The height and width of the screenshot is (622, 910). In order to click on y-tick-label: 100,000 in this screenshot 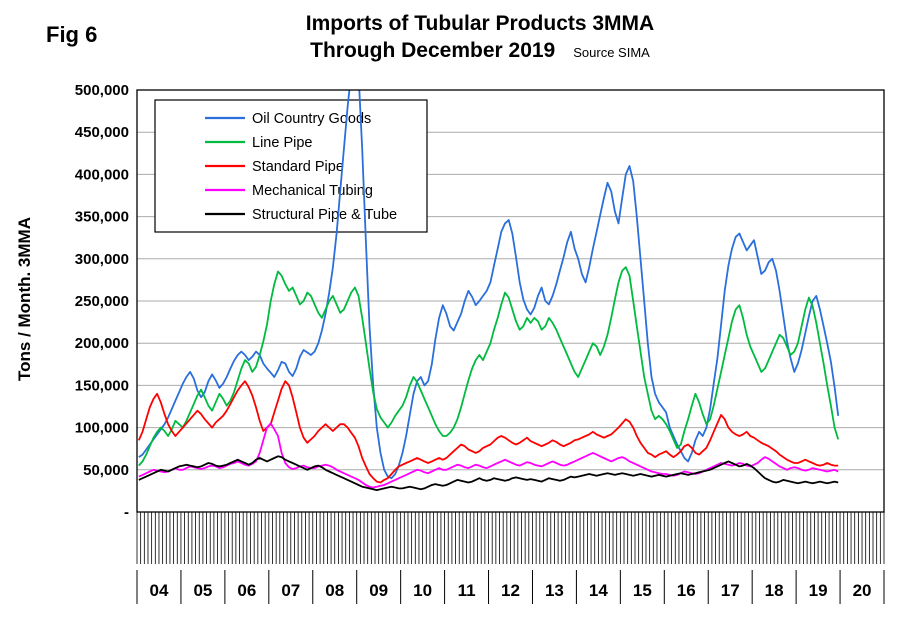, I will do `click(102, 428)`.